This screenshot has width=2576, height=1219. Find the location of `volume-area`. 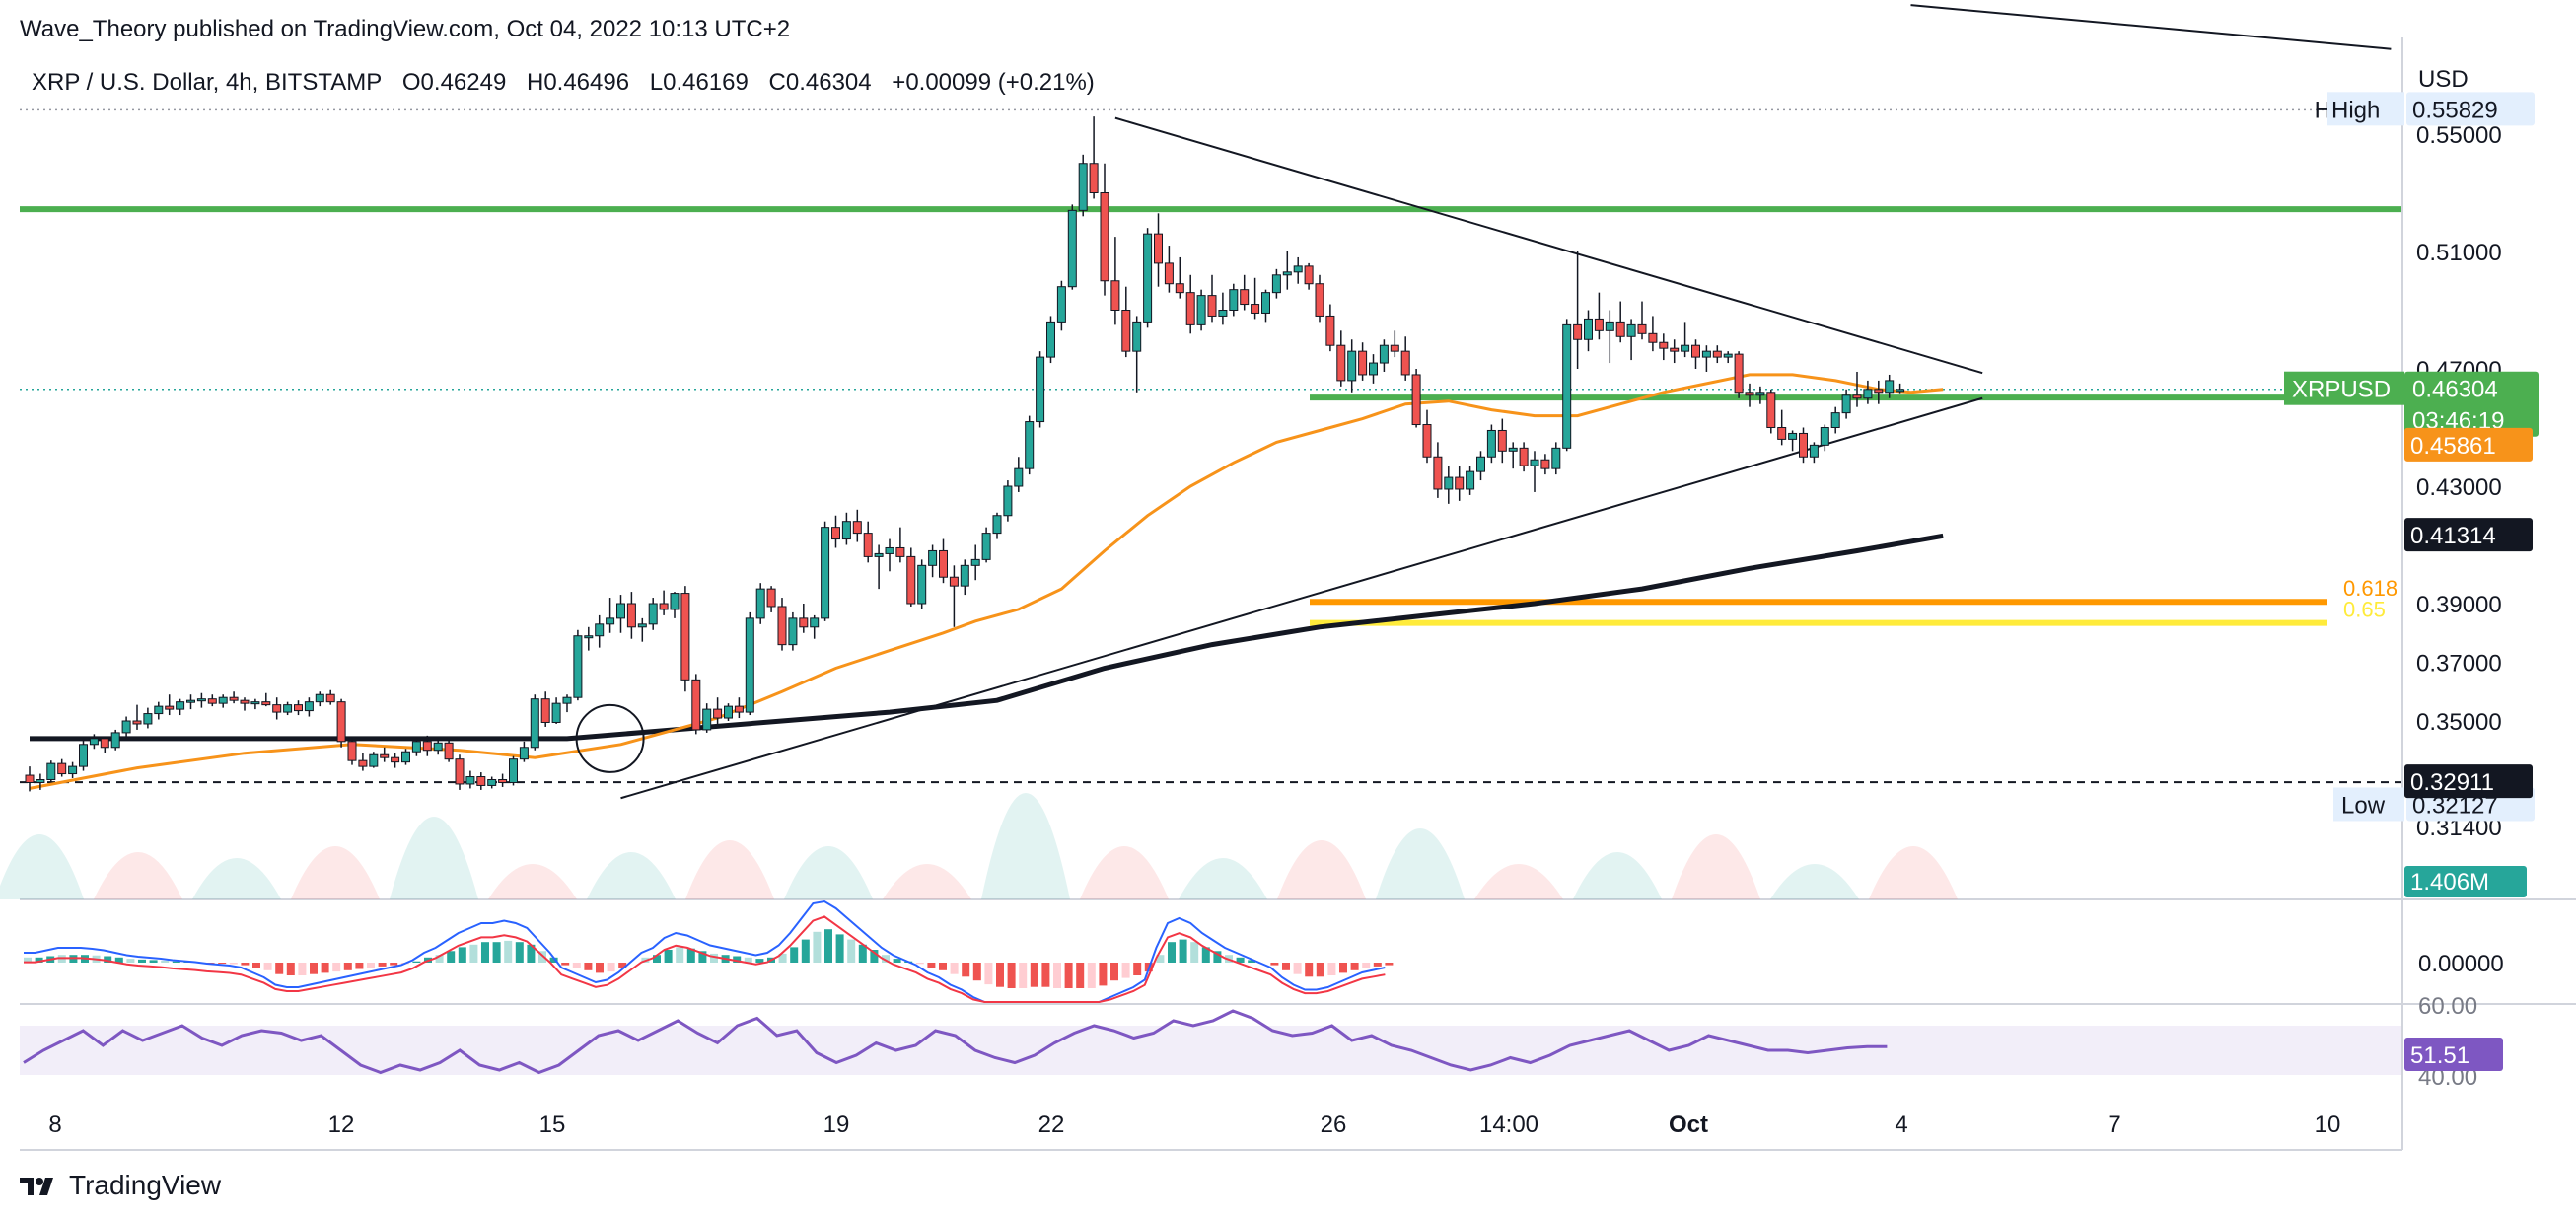

volume-area is located at coordinates (979, 846).